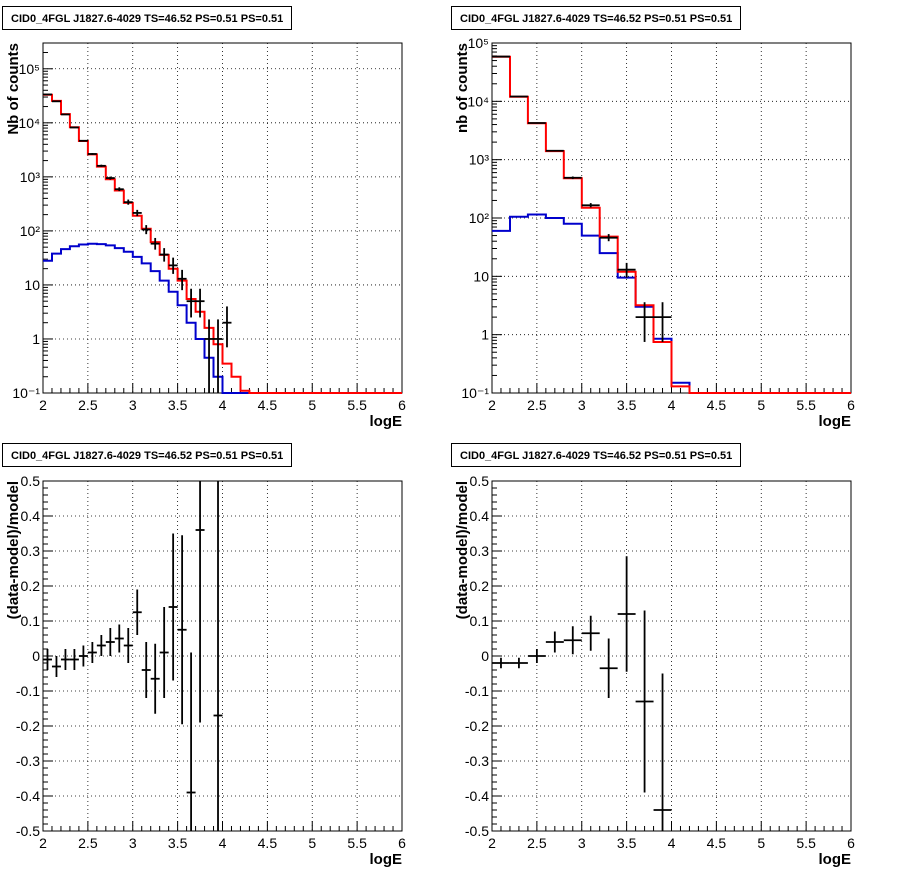  I want to click on y-tick-label: 10², so click(479, 218).